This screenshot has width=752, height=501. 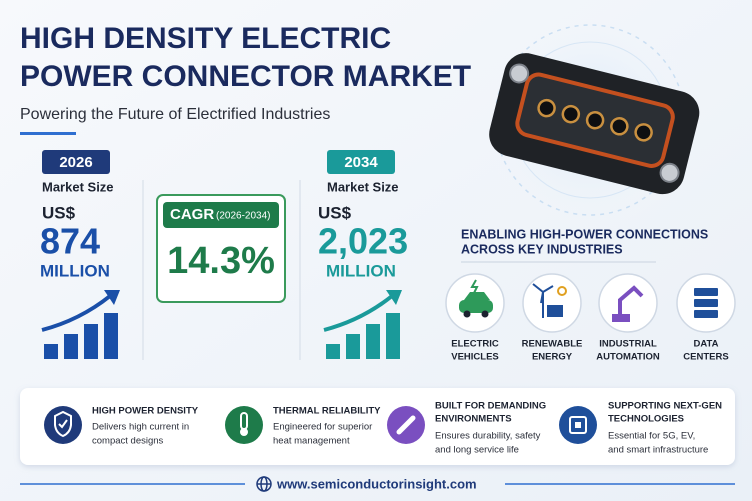 I want to click on feature-icons, so click(x=320, y=425).